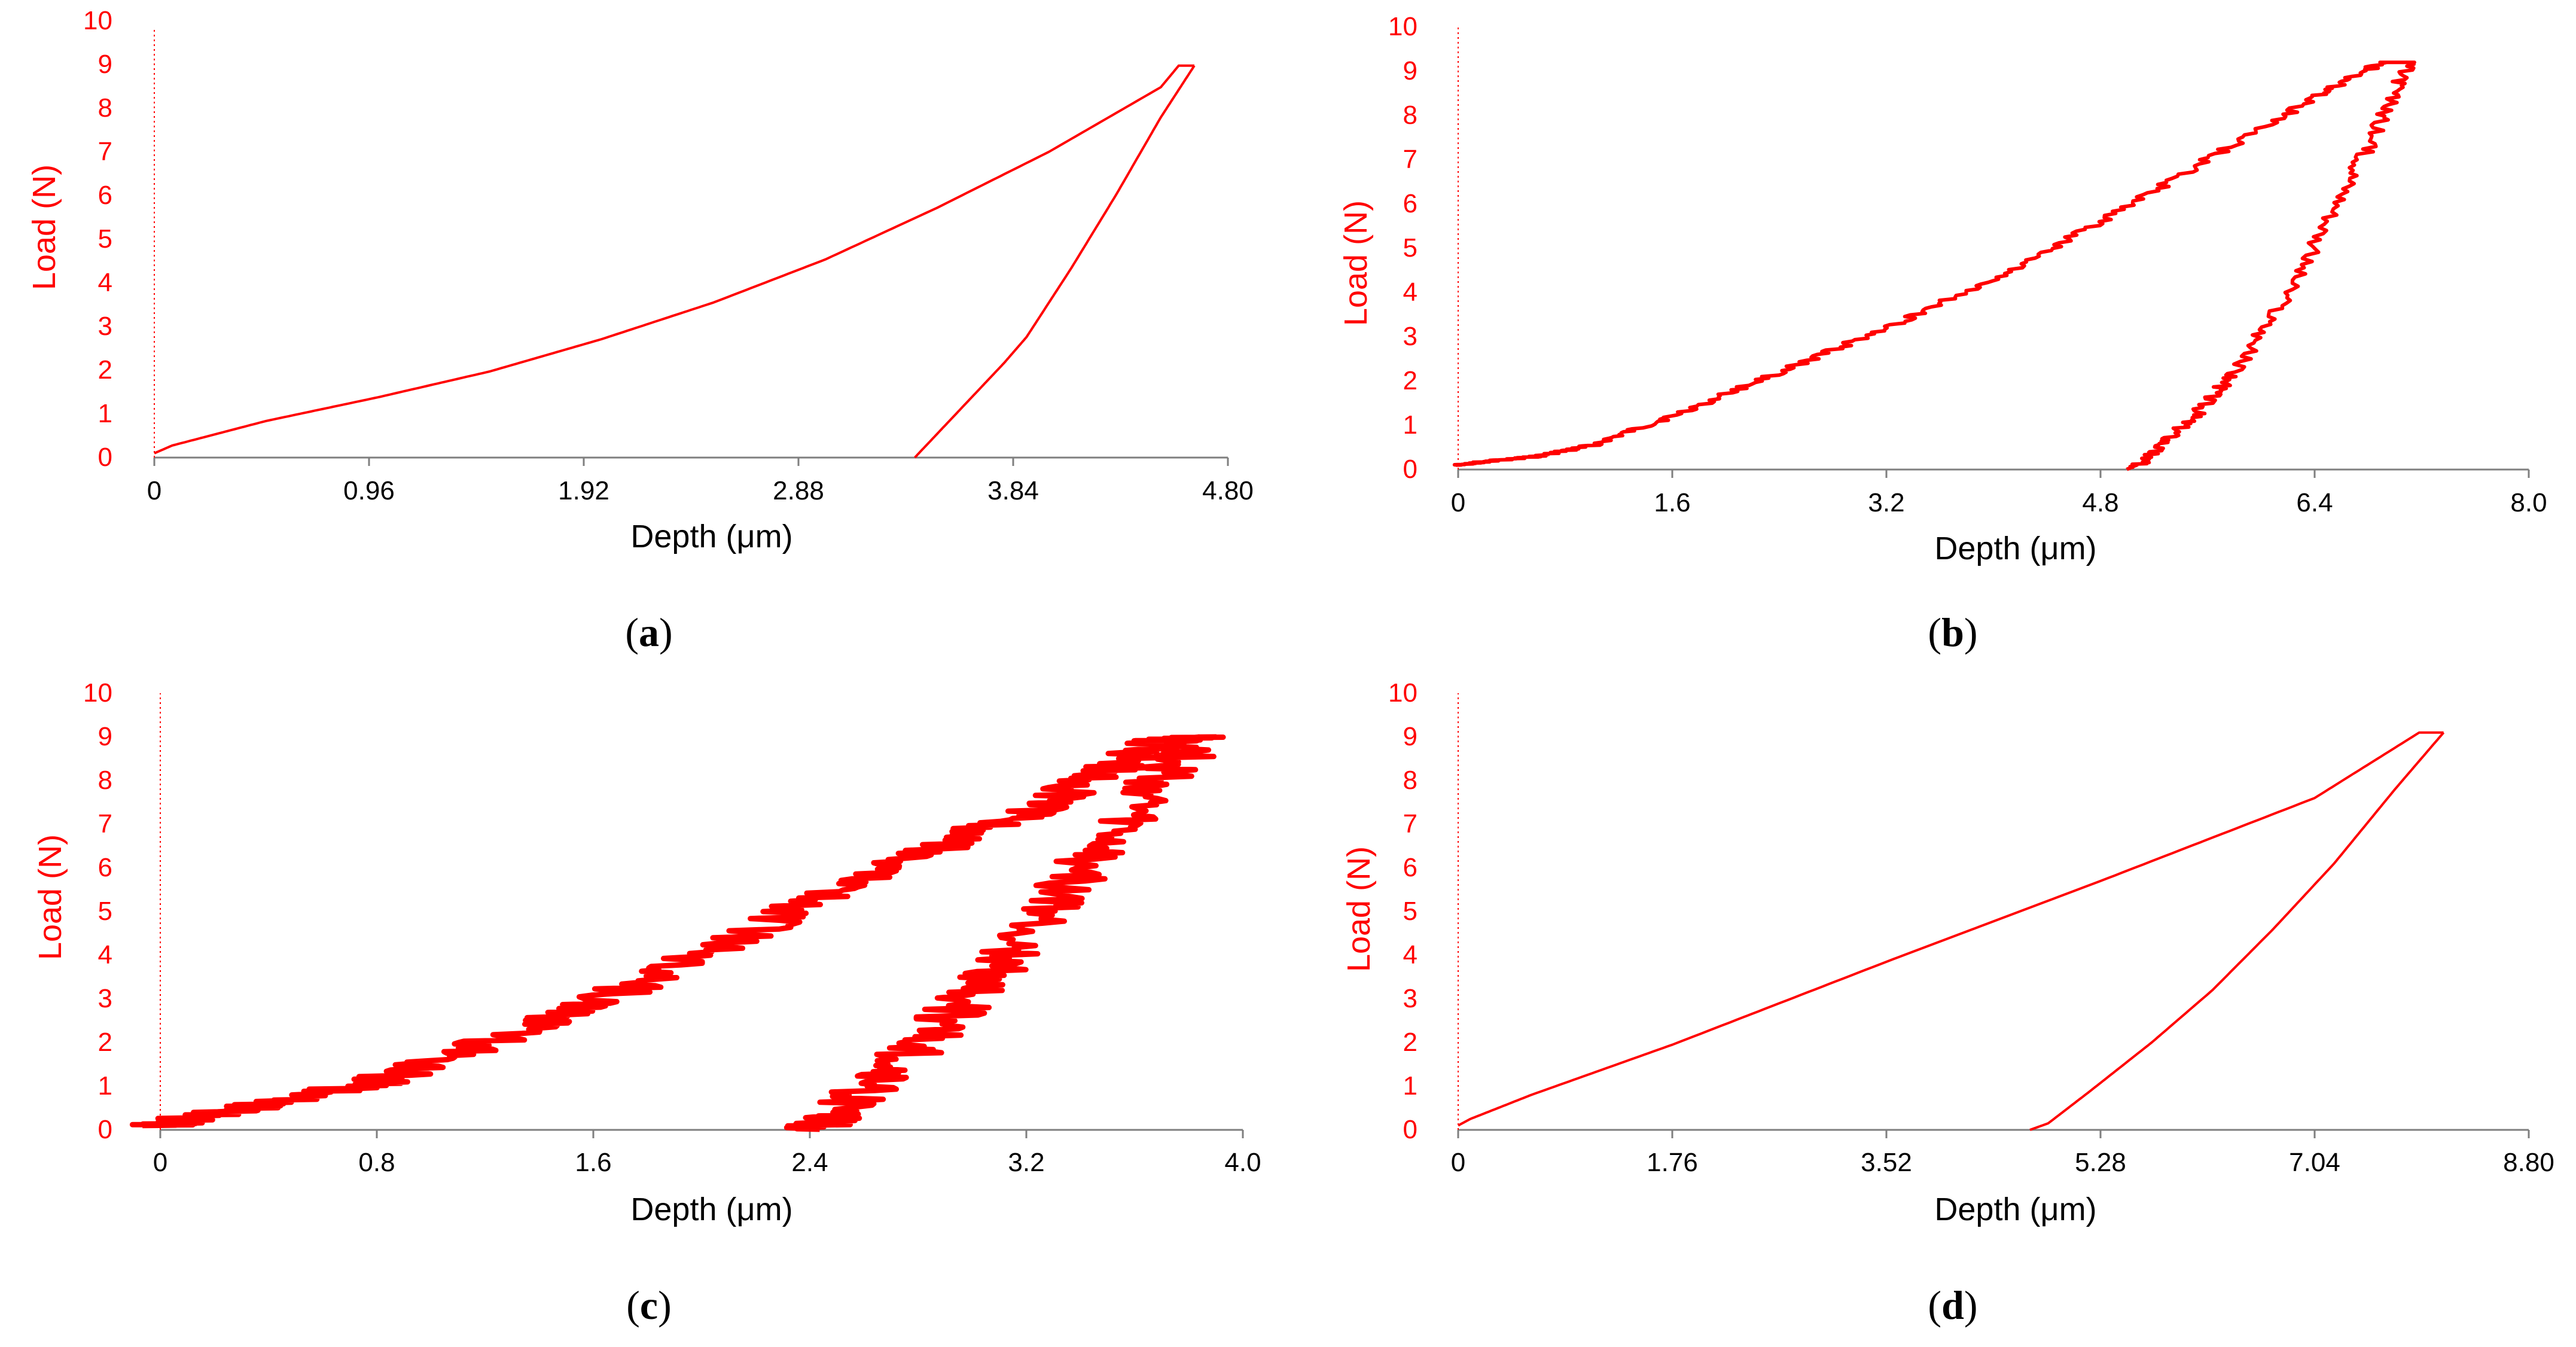 This screenshot has height=1347, width=2576. What do you see at coordinates (711, 536) in the screenshot?
I see `x-axis-label-a: Depth (μm)` at bounding box center [711, 536].